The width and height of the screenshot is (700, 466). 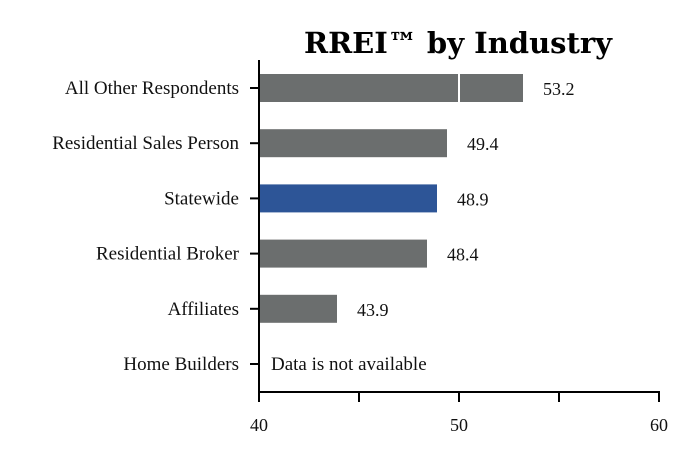 What do you see at coordinates (201, 198) in the screenshot?
I see `category-label: Statewide` at bounding box center [201, 198].